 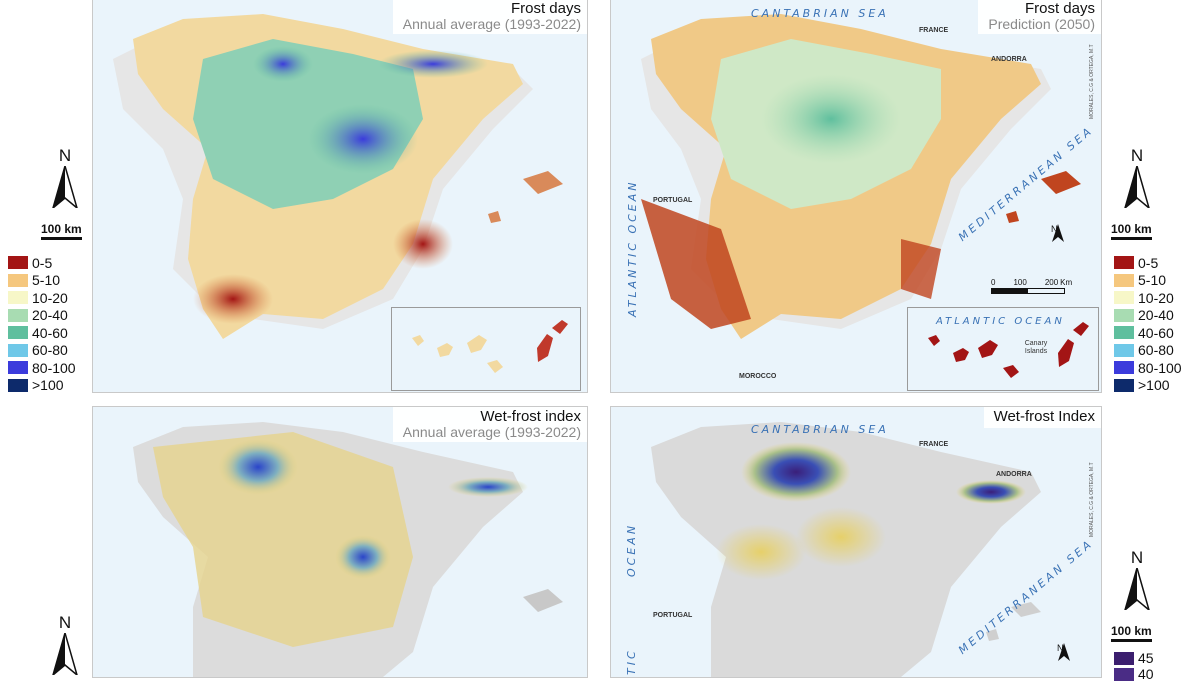 I want to click on north-arrow-right-bottom: N, so click(x=1137, y=581).